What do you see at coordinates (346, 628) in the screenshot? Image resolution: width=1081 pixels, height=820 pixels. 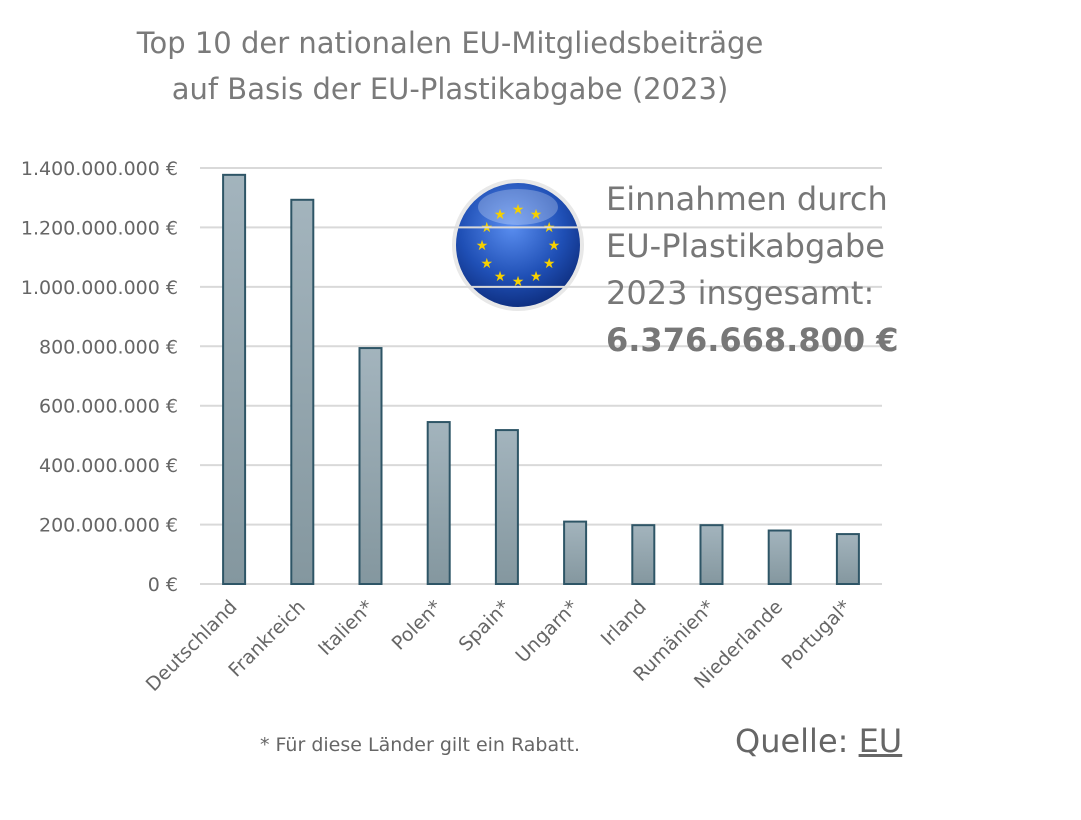 I see `x-tick-label: Italien*` at bounding box center [346, 628].